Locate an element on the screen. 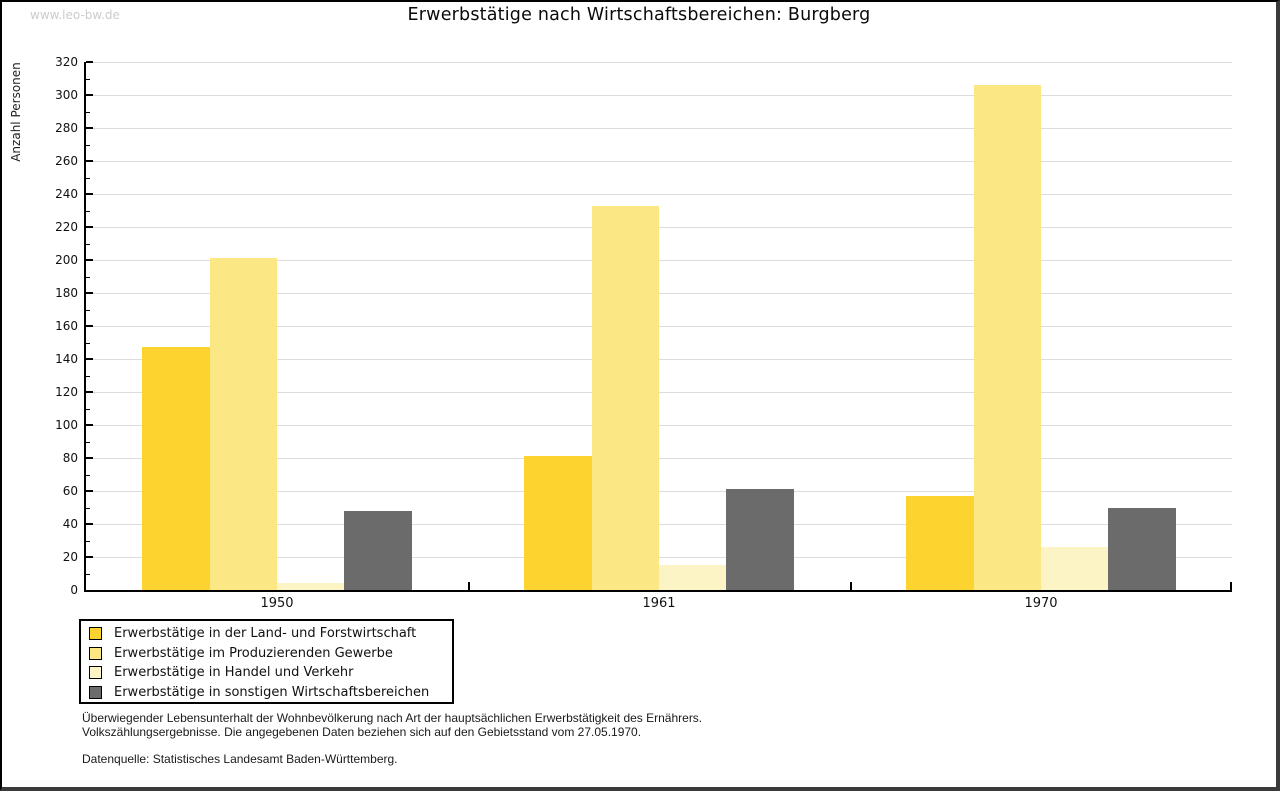 Image resolution: width=1280 pixels, height=791 pixels. y-axis-tick-label: 120 is located at coordinates (66, 392).